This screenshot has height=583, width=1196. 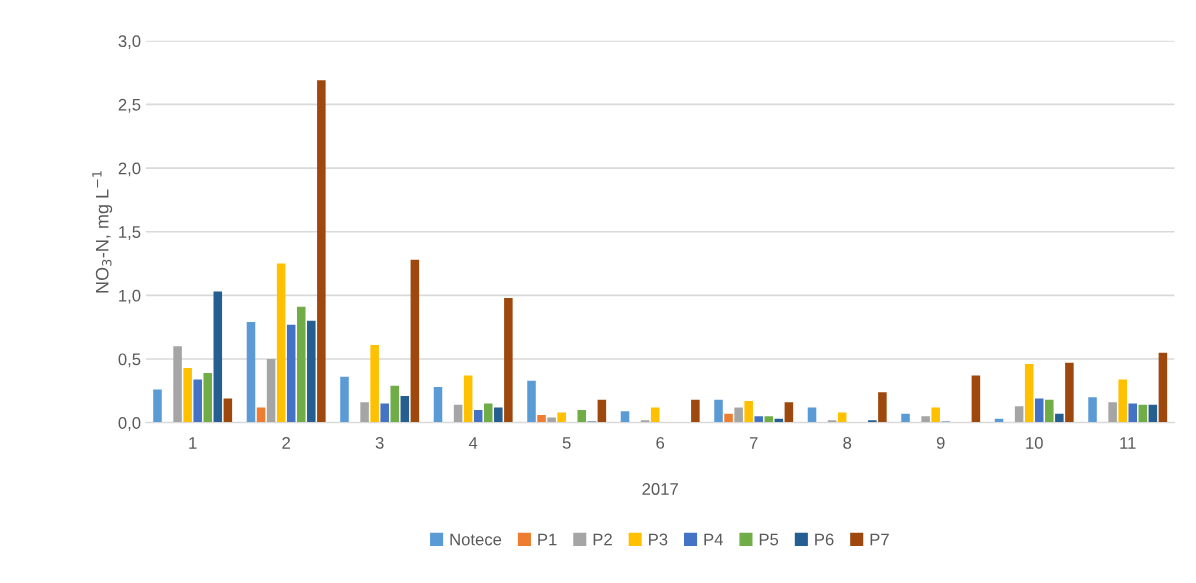 What do you see at coordinates (130, 233) in the screenshot?
I see `y-tick-label: 1,5` at bounding box center [130, 233].